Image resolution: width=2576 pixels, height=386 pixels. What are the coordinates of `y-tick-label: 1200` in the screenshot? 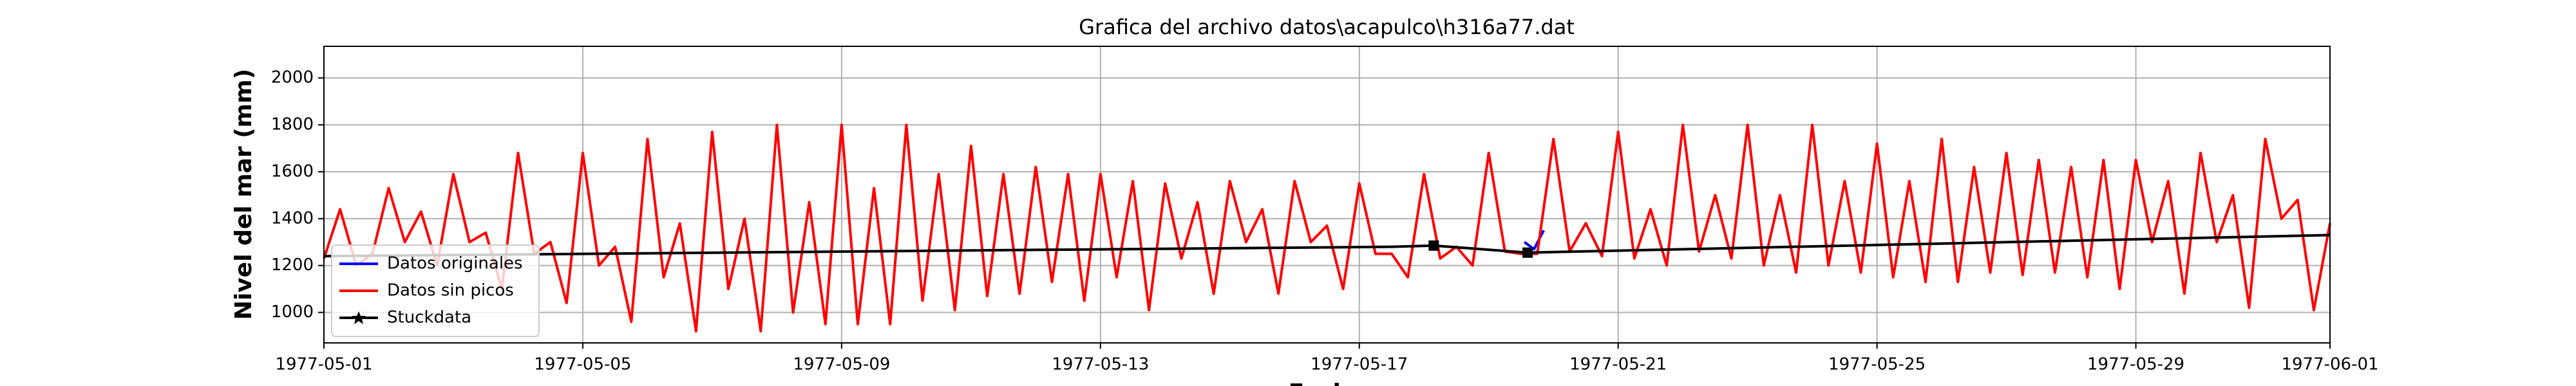 It's located at (293, 265).